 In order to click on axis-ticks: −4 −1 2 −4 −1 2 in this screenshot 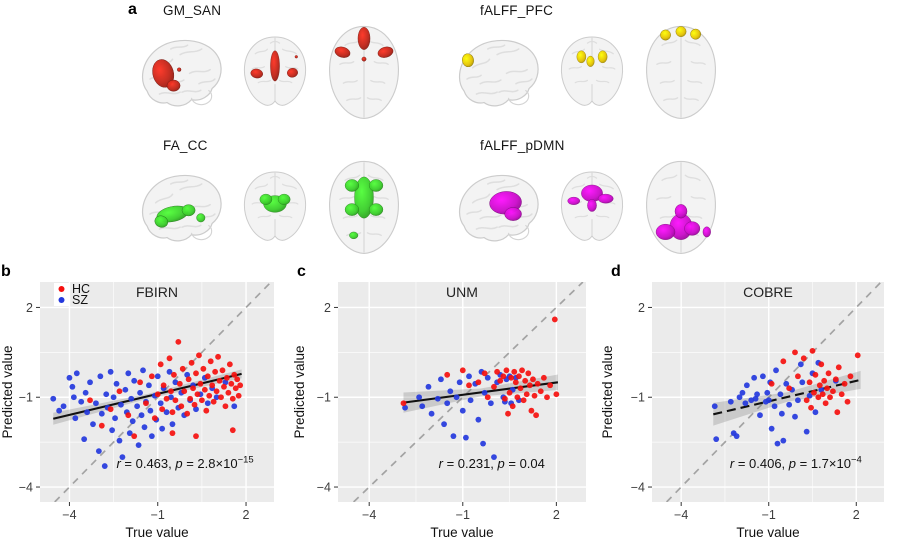, I will do `click(438, 411)`.